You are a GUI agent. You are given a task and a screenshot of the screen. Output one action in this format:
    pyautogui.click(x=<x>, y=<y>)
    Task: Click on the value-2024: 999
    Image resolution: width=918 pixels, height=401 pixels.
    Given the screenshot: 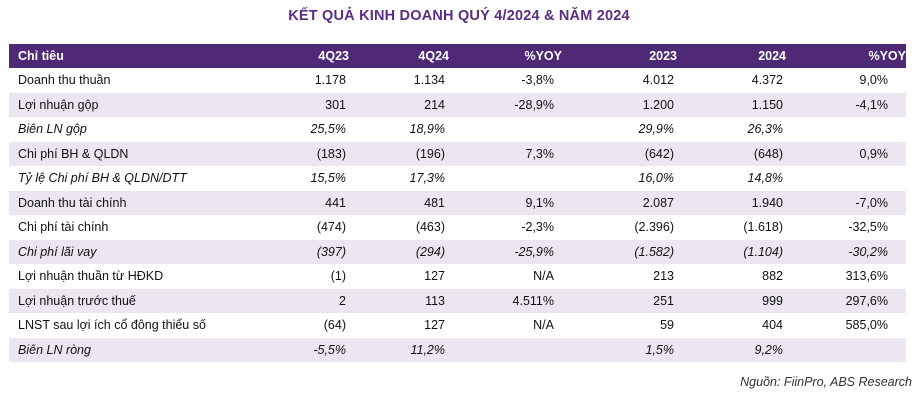 What is the action you would take?
    pyautogui.click(x=731, y=300)
    